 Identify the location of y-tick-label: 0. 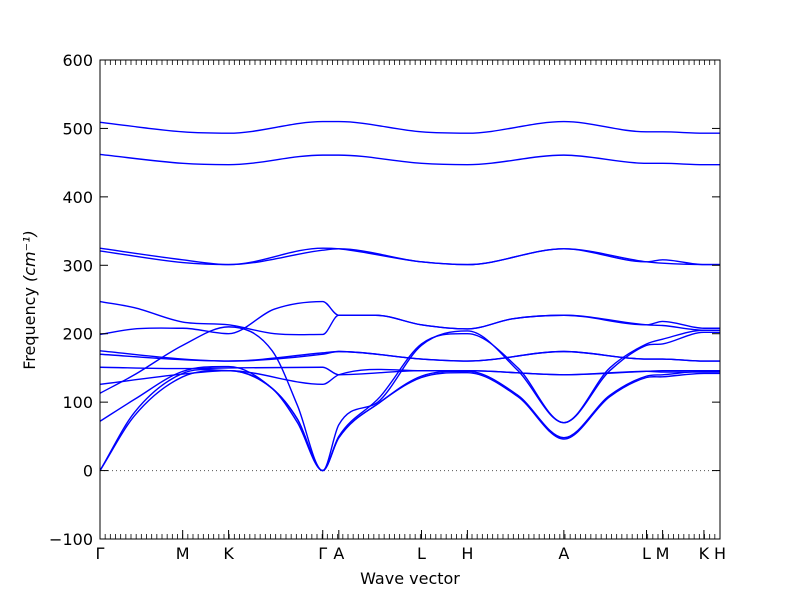
(88, 471).